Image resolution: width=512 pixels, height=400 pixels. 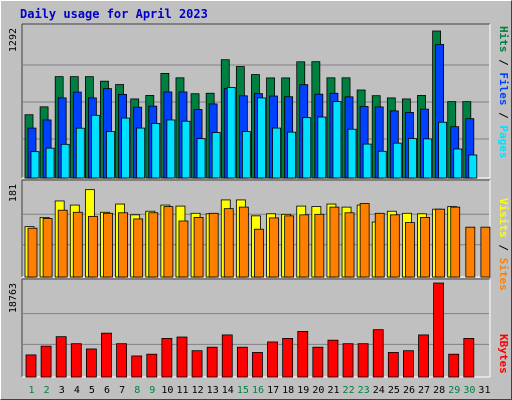 I want to click on day-label: 16, so click(x=258, y=390).